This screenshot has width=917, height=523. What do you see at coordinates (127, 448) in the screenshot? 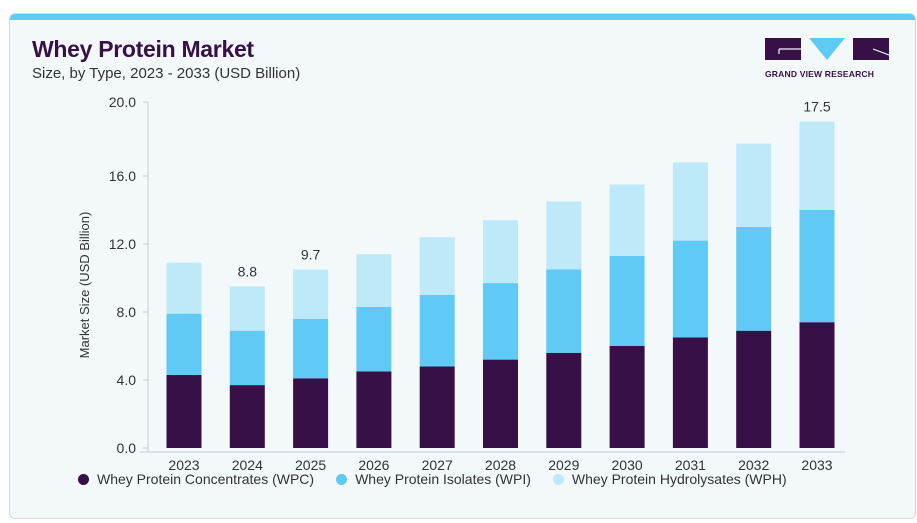
I see `y-tick-label: 0.0` at bounding box center [127, 448].